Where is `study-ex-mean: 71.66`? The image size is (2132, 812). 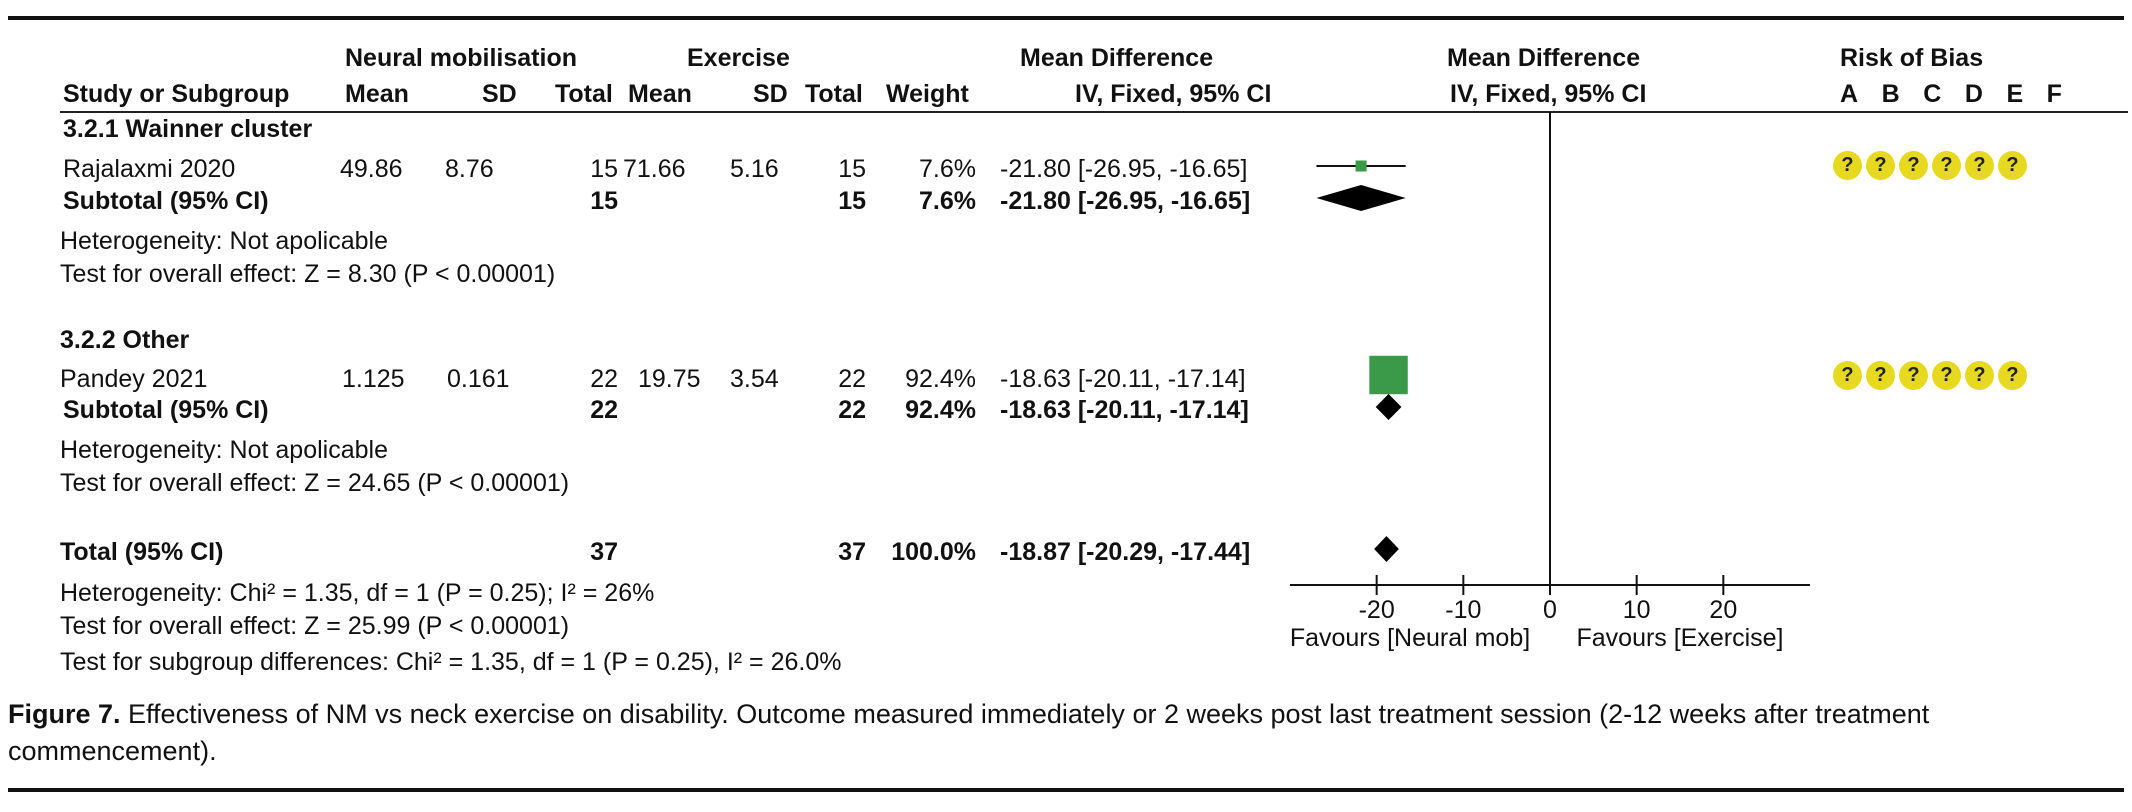 study-ex-mean: 71.66 is located at coordinates (654, 169).